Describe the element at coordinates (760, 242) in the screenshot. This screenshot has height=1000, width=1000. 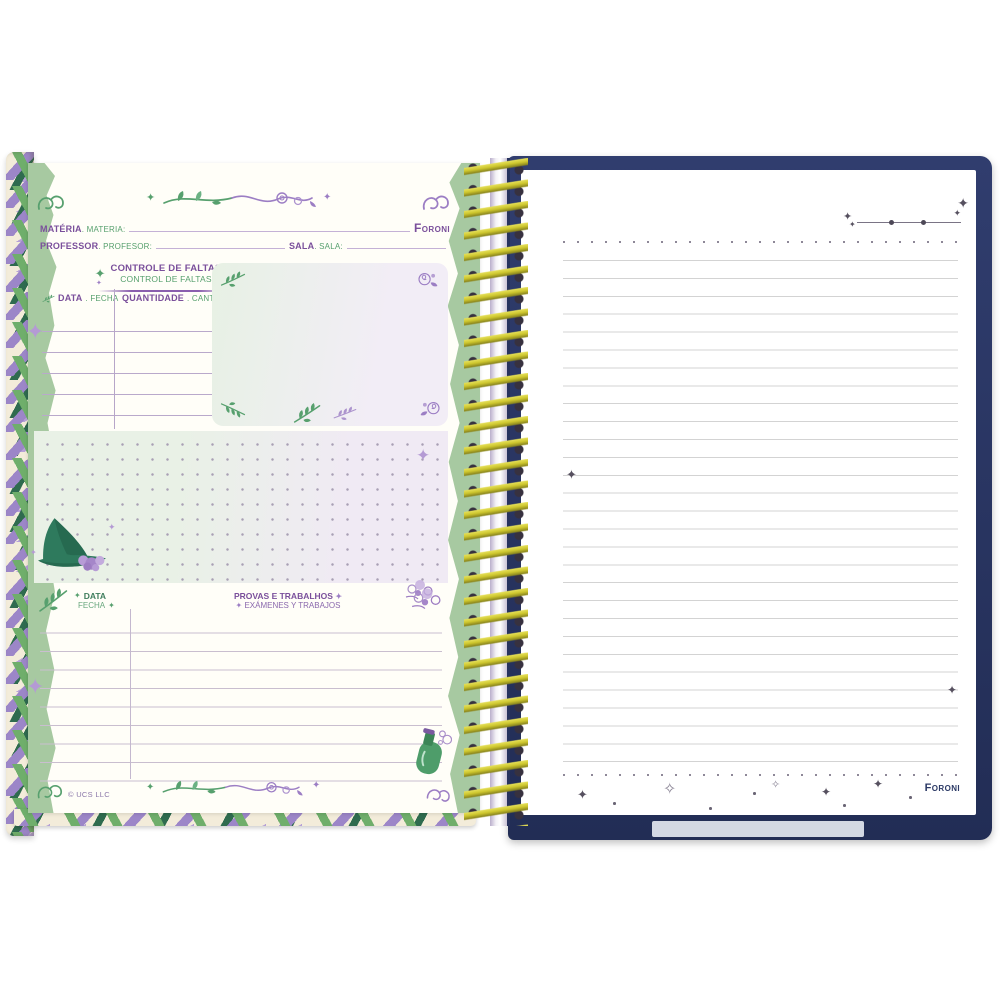
I see `dotted-line-top` at that location.